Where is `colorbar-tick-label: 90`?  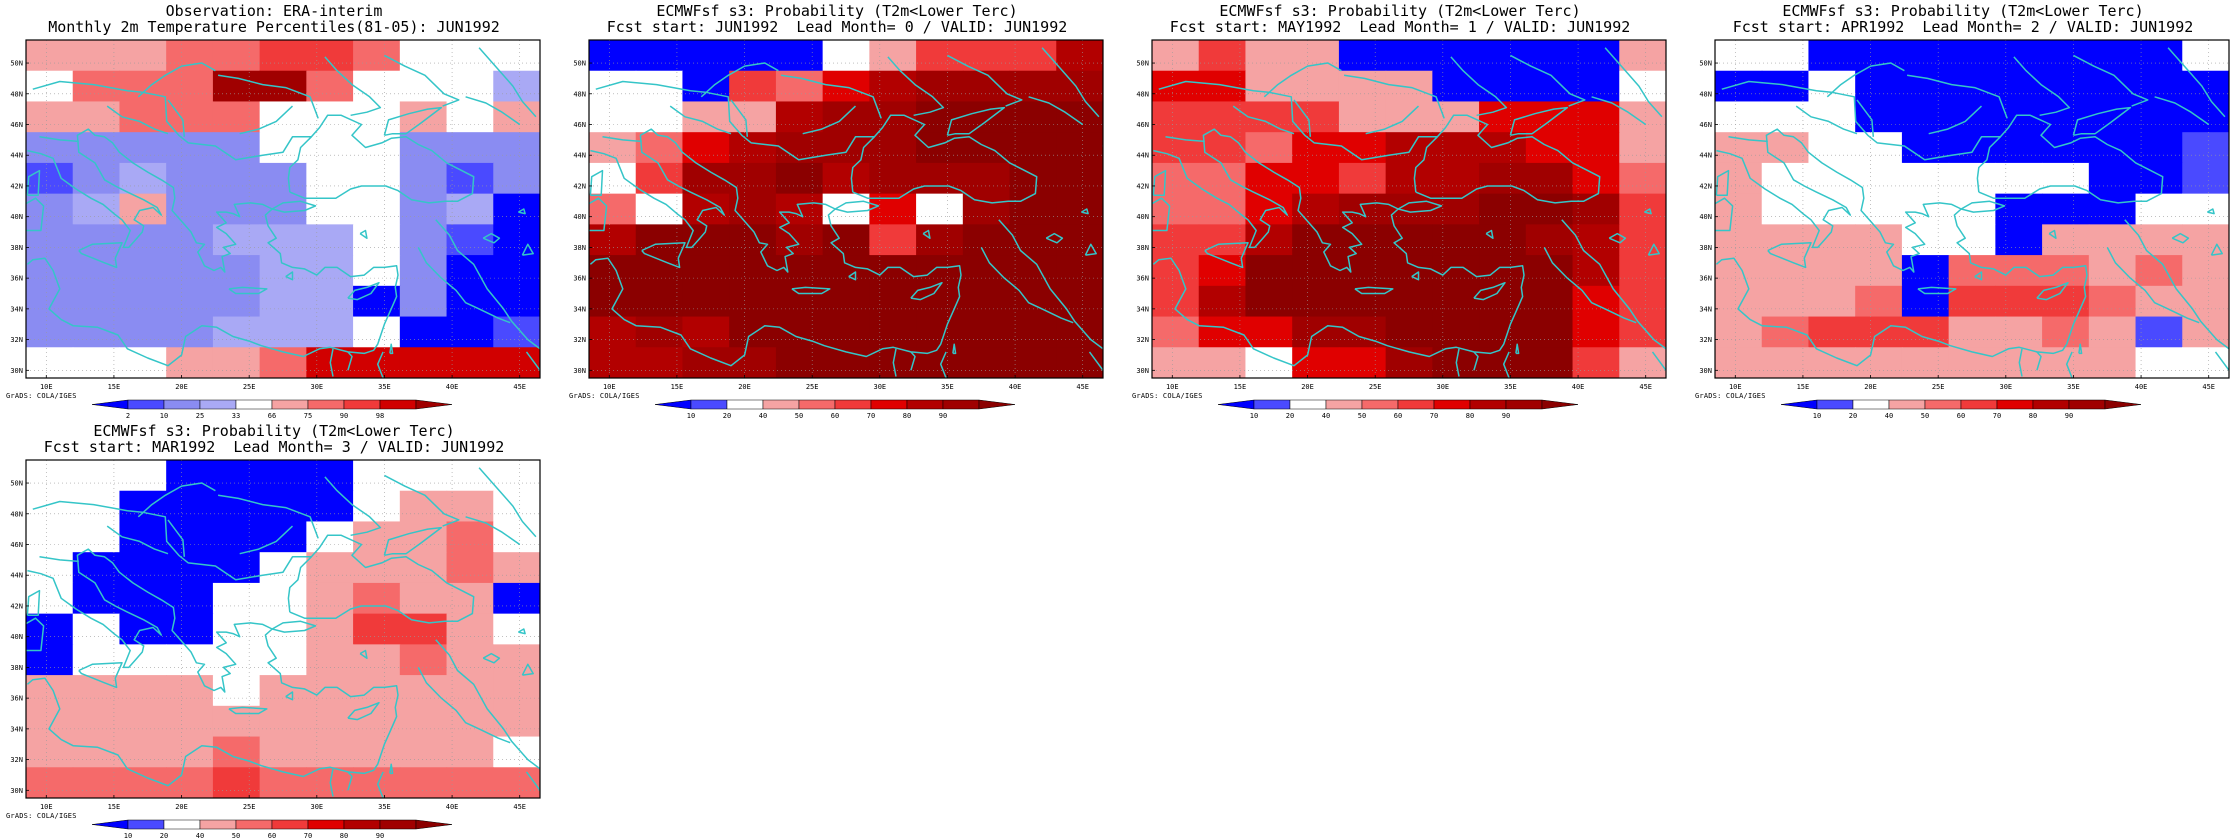 colorbar-tick-label: 90 is located at coordinates (1506, 416).